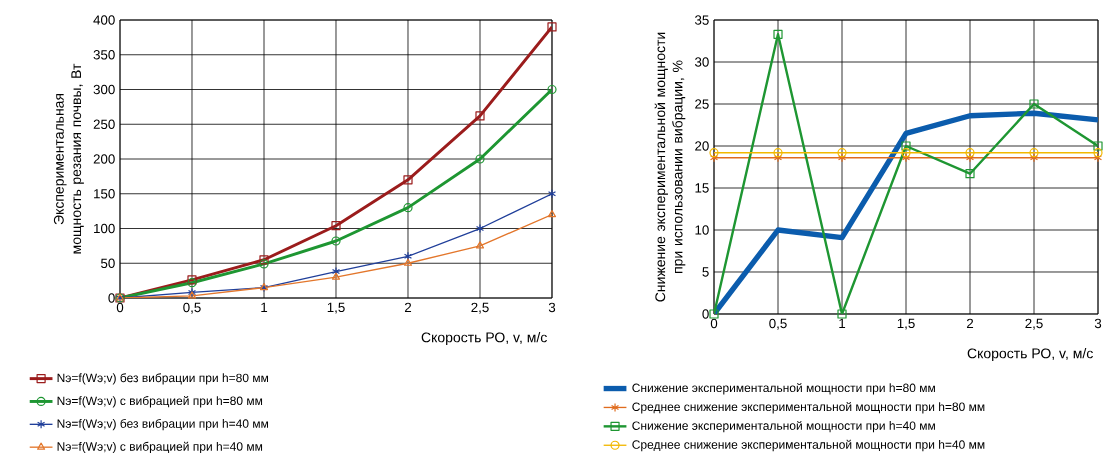  What do you see at coordinates (702, 146) in the screenshot?
I see `y-tick-label: 20` at bounding box center [702, 146].